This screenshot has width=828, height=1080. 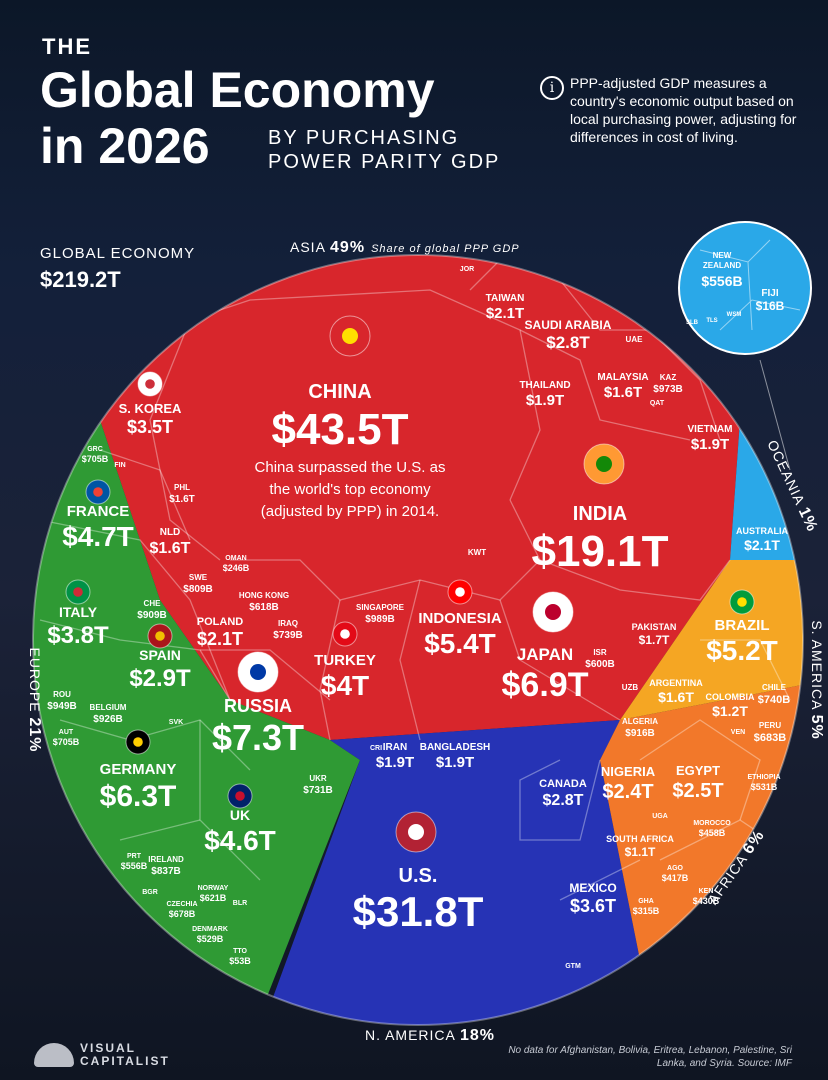 What do you see at coordinates (573, 966) in the screenshot?
I see `country-name-gtm: GTM` at bounding box center [573, 966].